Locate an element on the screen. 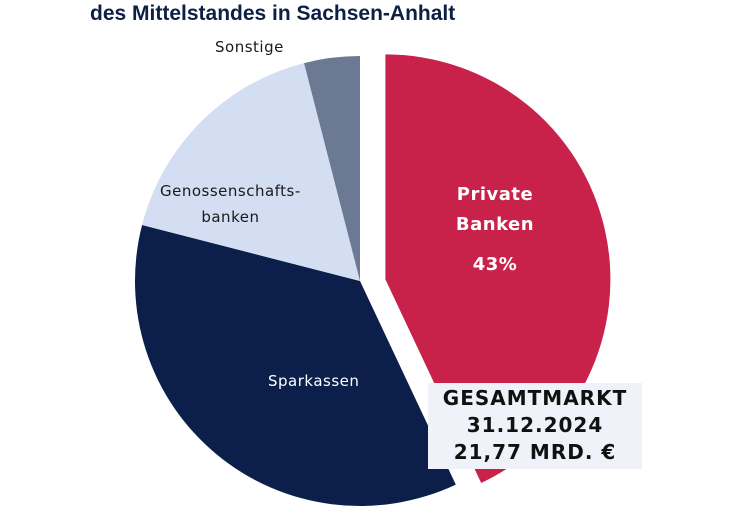  label-line: Private is located at coordinates (495, 194).